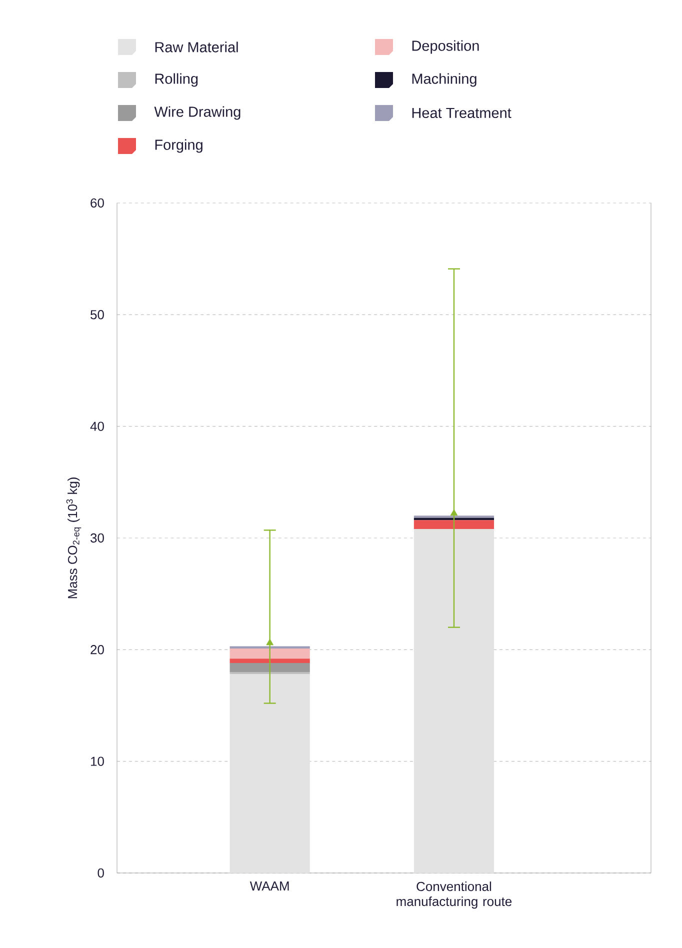  I want to click on legend-label: Heat Treatment, so click(462, 113).